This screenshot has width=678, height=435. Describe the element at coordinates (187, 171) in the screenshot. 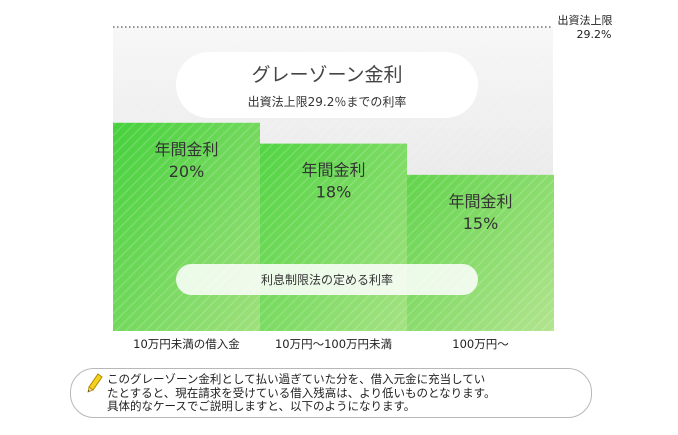

I see `bar-label-value: 20%` at that location.